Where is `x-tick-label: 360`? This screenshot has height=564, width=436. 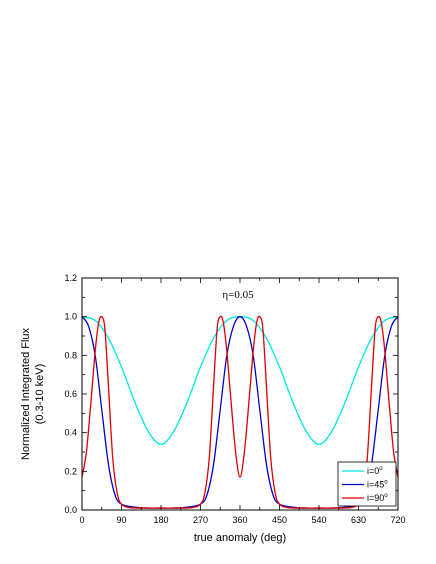
x-tick-label: 360 is located at coordinates (239, 520).